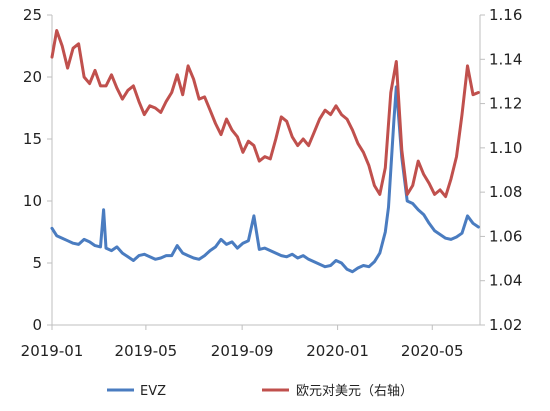 The height and width of the screenshot is (411, 550). I want to click on y-right-tick-label: 1.08, so click(505, 192).